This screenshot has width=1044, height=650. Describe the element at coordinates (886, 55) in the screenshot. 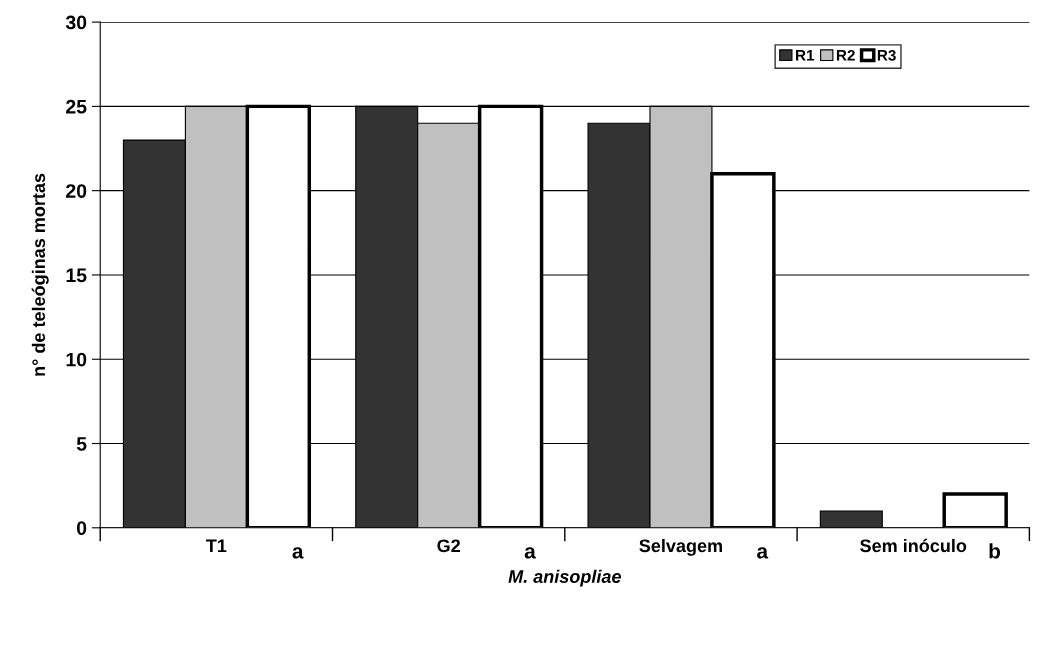

I see `legend-label: R3` at that location.